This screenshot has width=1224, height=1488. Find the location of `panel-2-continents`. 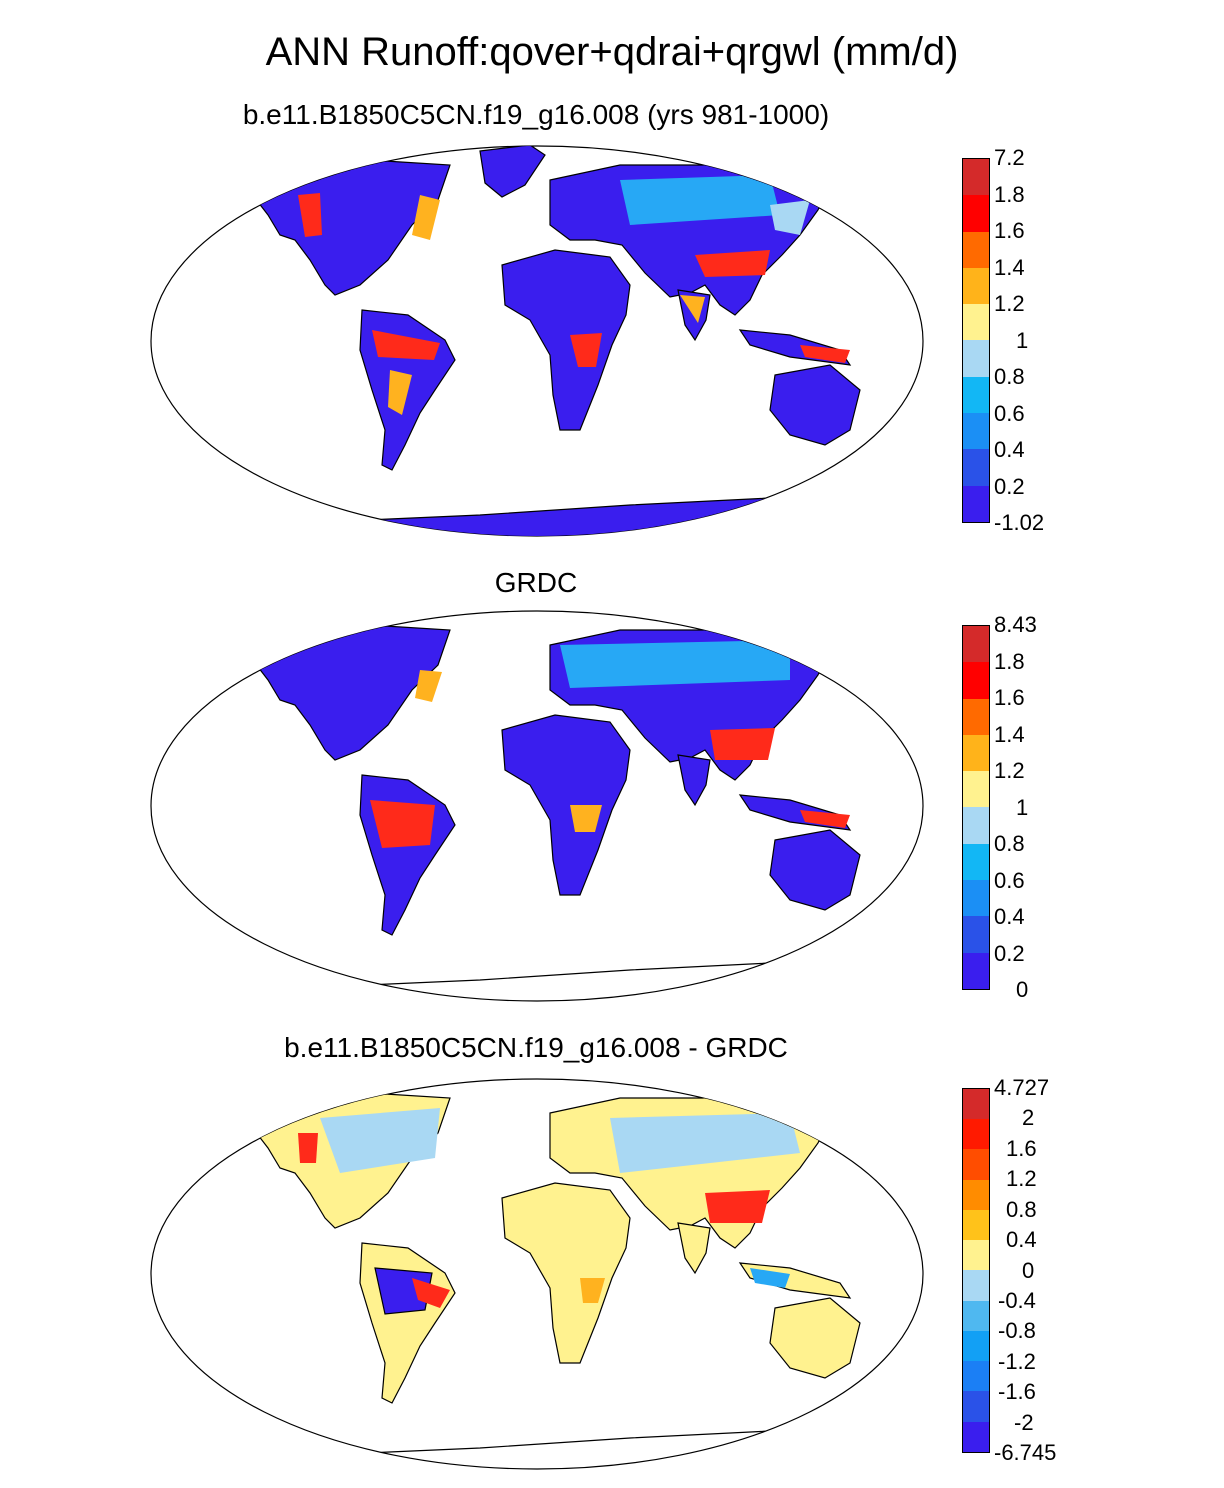

panel-2-continents is located at coordinates (552, 807).